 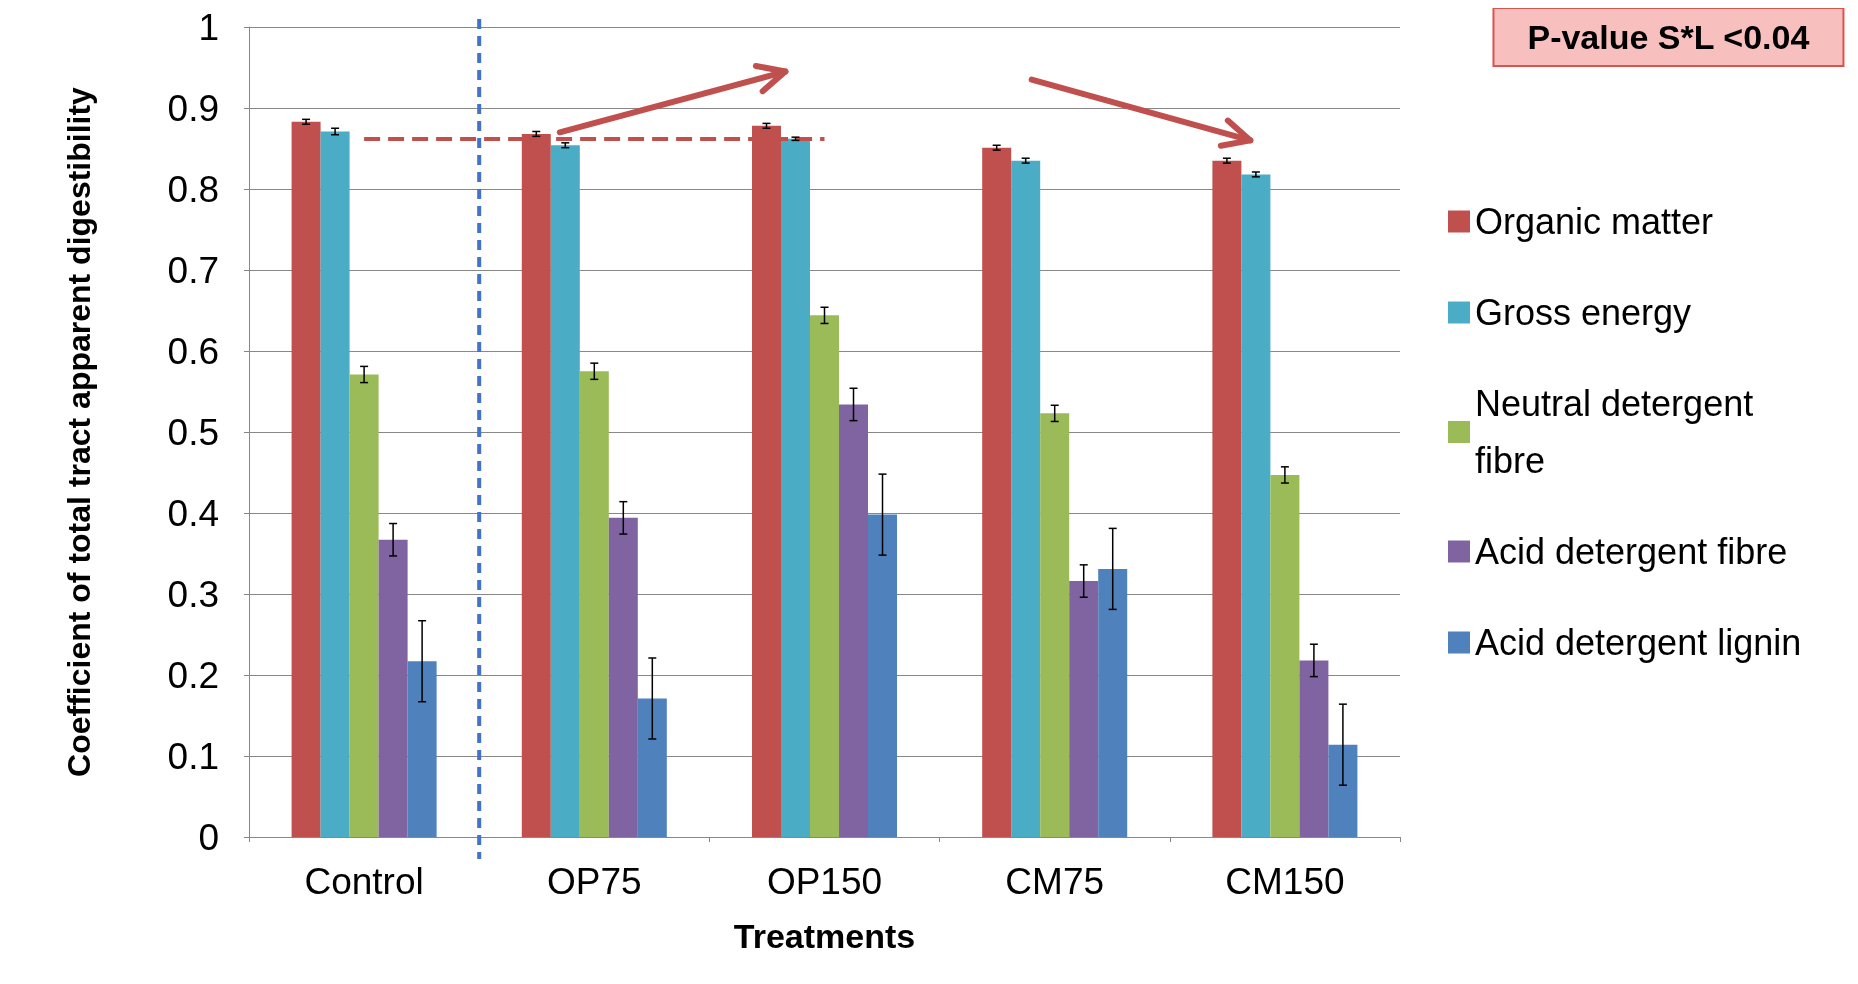 I want to click on y-tick-label: 0.5, so click(x=193, y=432).